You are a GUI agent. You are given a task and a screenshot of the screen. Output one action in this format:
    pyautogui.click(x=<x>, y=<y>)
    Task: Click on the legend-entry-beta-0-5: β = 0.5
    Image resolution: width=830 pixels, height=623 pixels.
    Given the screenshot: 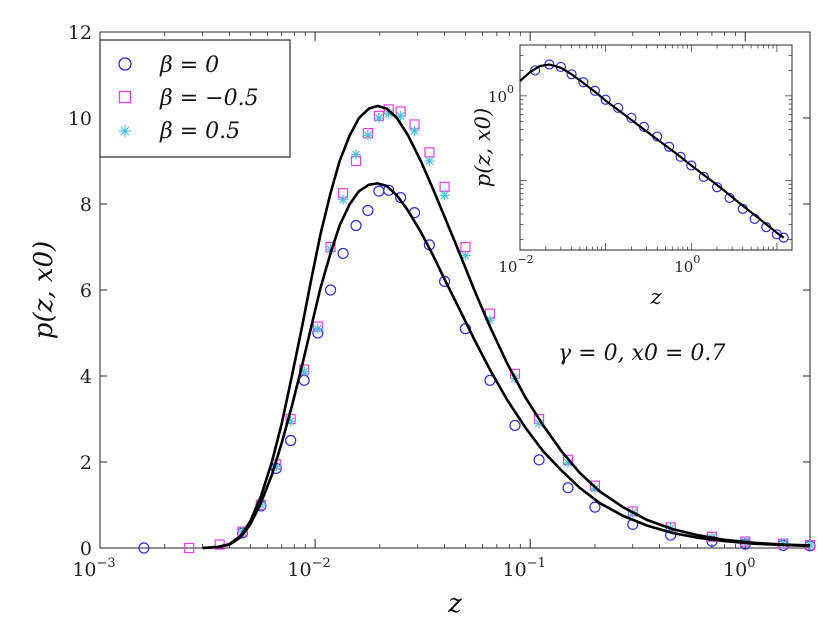 What is the action you would take?
    pyautogui.click(x=179, y=131)
    